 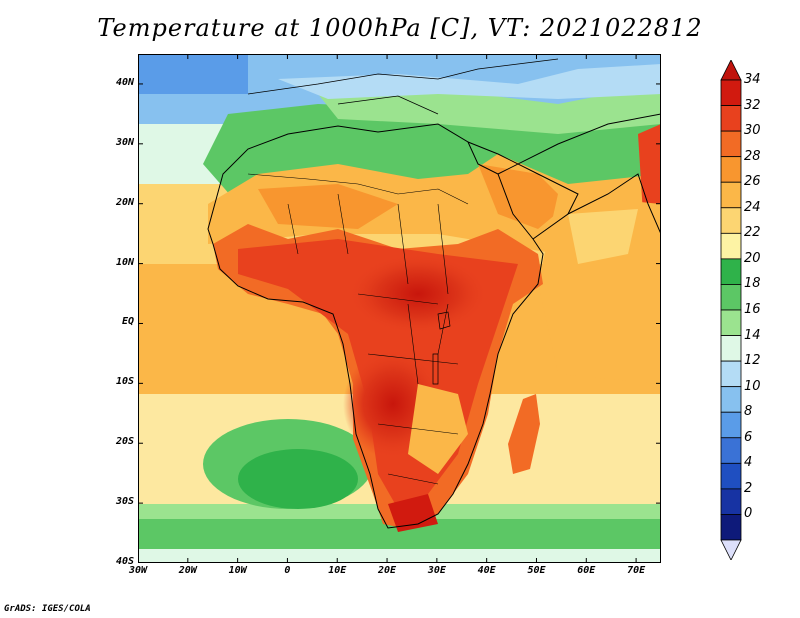 I want to click on madagascar, so click(x=524, y=434).